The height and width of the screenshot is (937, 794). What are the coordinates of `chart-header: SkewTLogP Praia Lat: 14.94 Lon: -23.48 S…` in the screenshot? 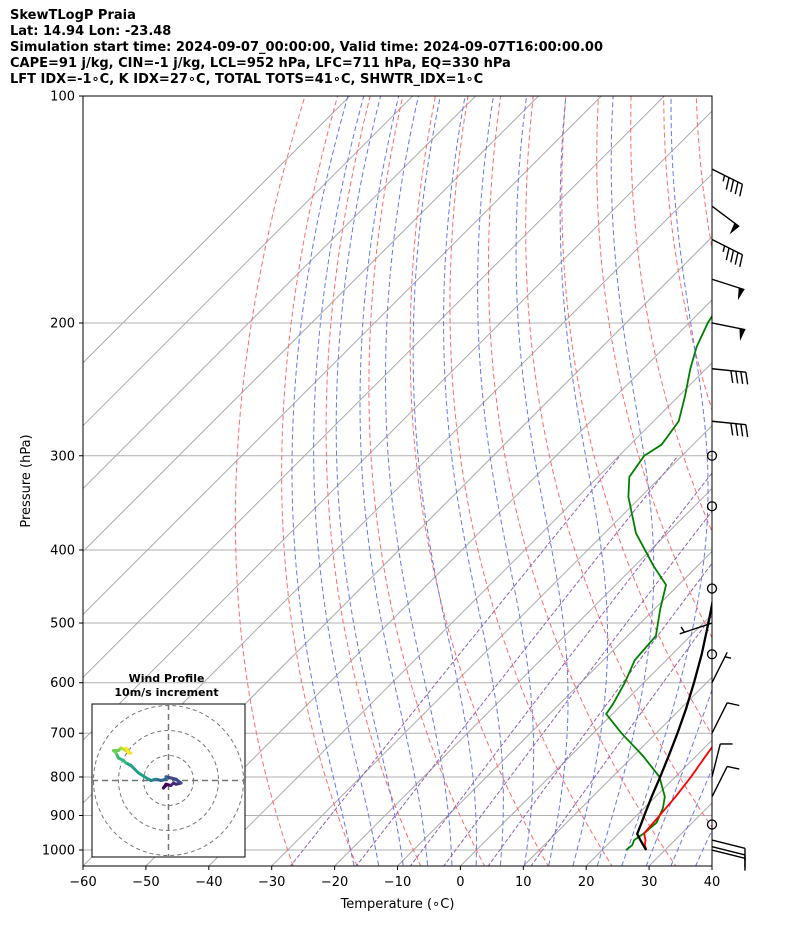 It's located at (400, 48).